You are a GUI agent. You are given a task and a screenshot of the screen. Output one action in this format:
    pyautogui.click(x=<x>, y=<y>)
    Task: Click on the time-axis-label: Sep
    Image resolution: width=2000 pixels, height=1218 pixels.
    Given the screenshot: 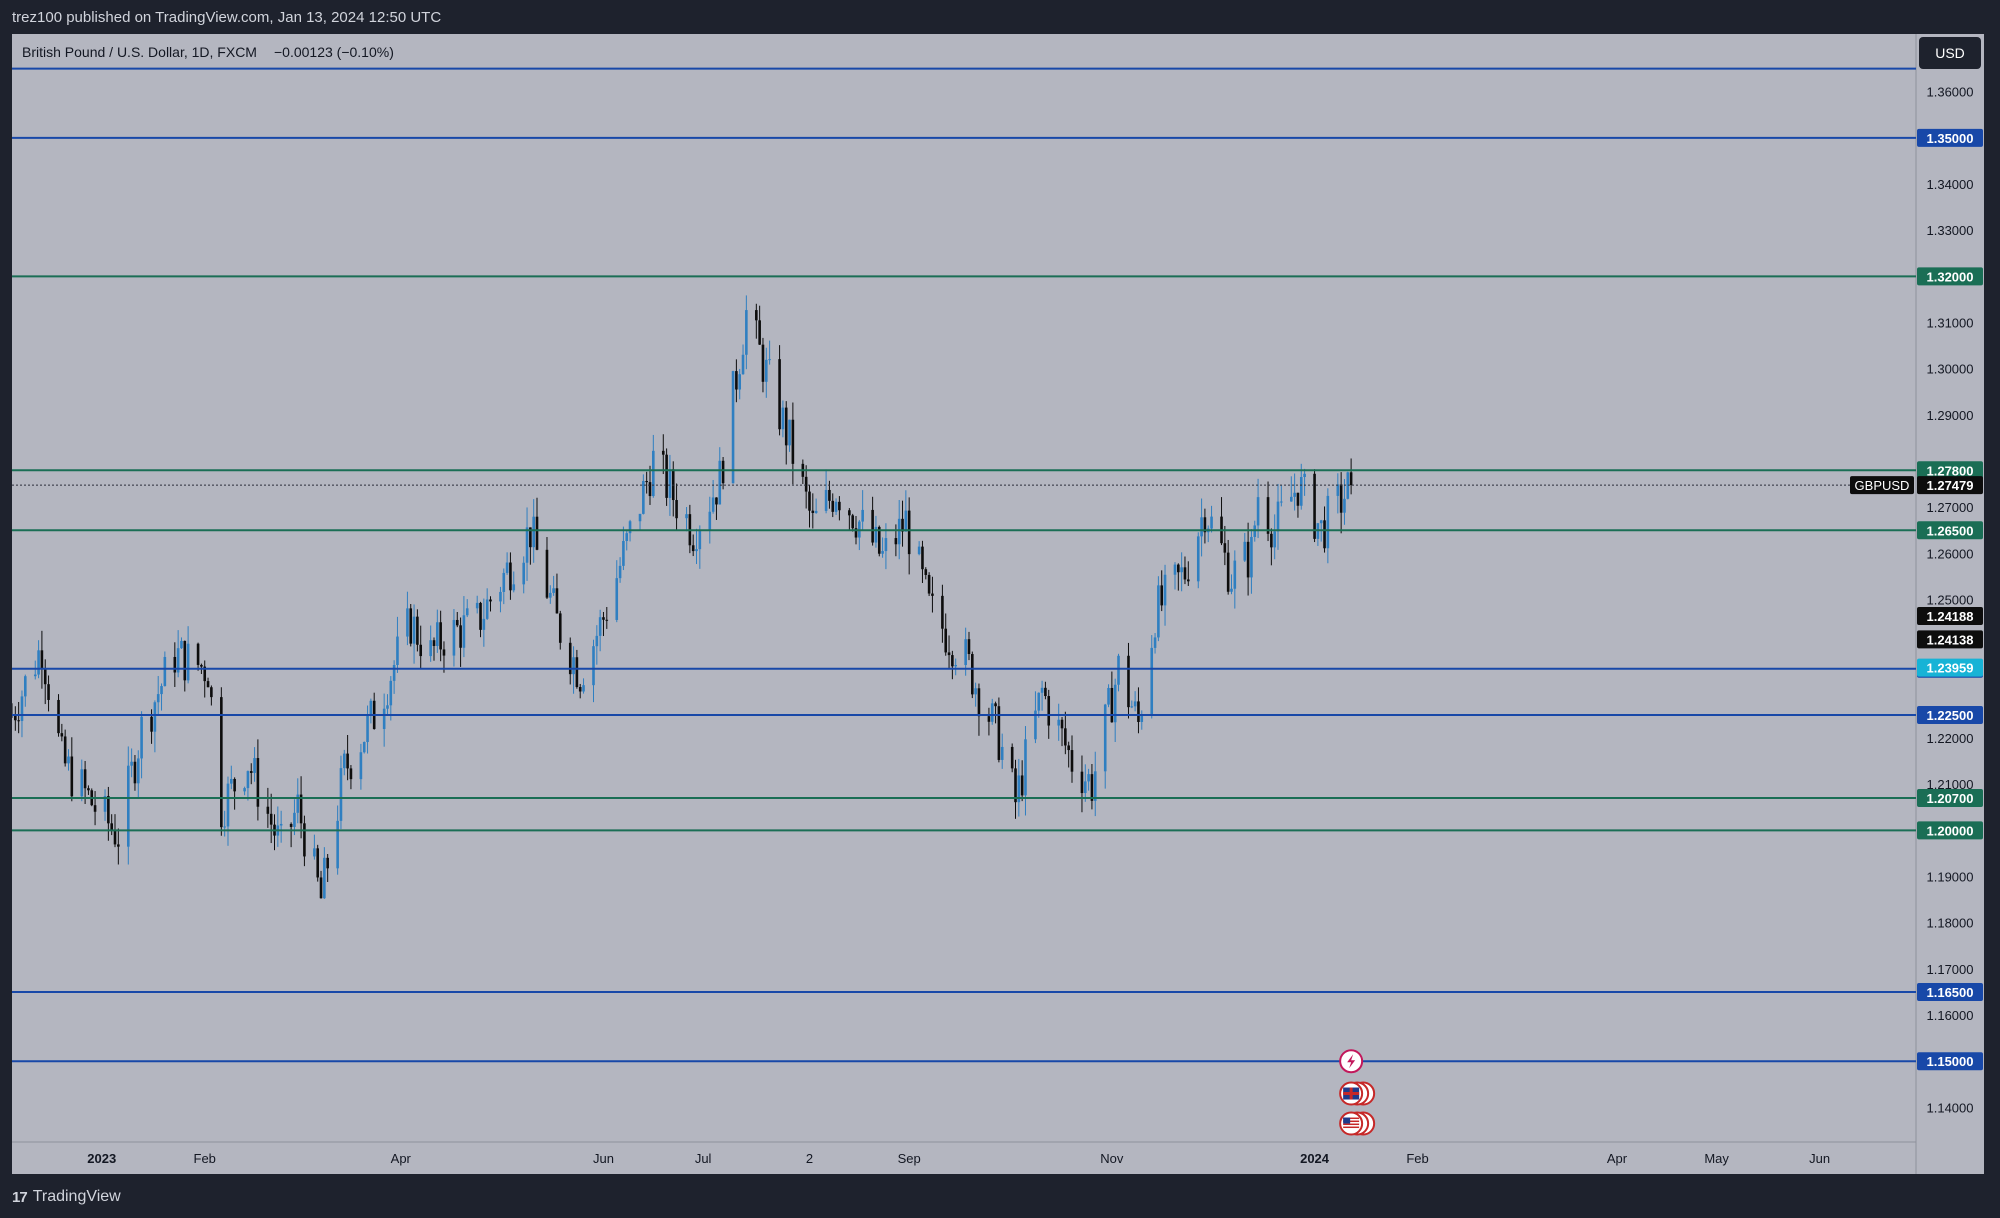 What is the action you would take?
    pyautogui.click(x=909, y=1158)
    